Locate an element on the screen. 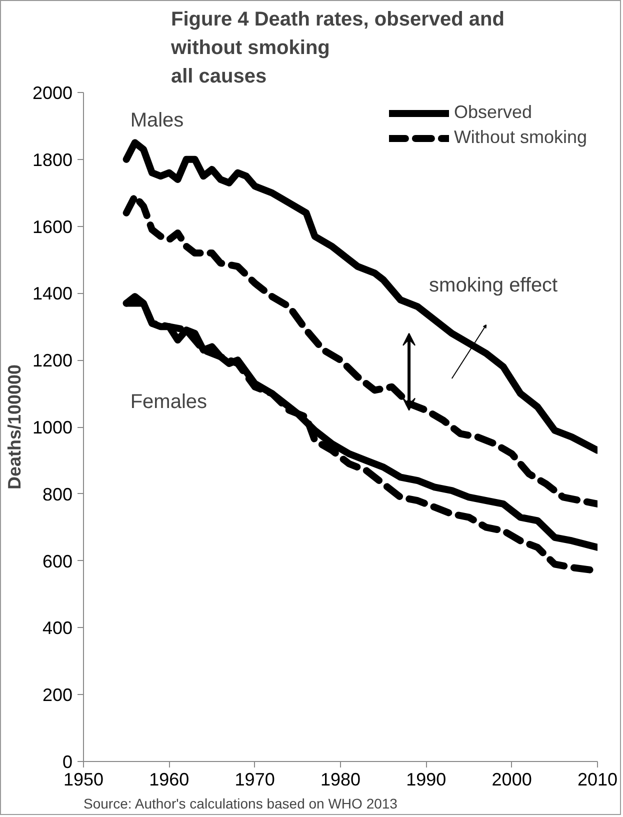  legend-label: Without smoking is located at coordinates (520, 137).